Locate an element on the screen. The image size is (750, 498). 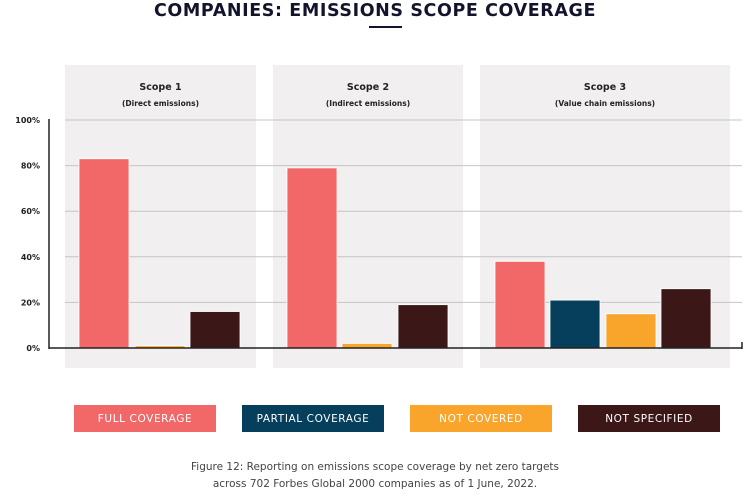
y-tick-label: 60% is located at coordinates (30, 211).